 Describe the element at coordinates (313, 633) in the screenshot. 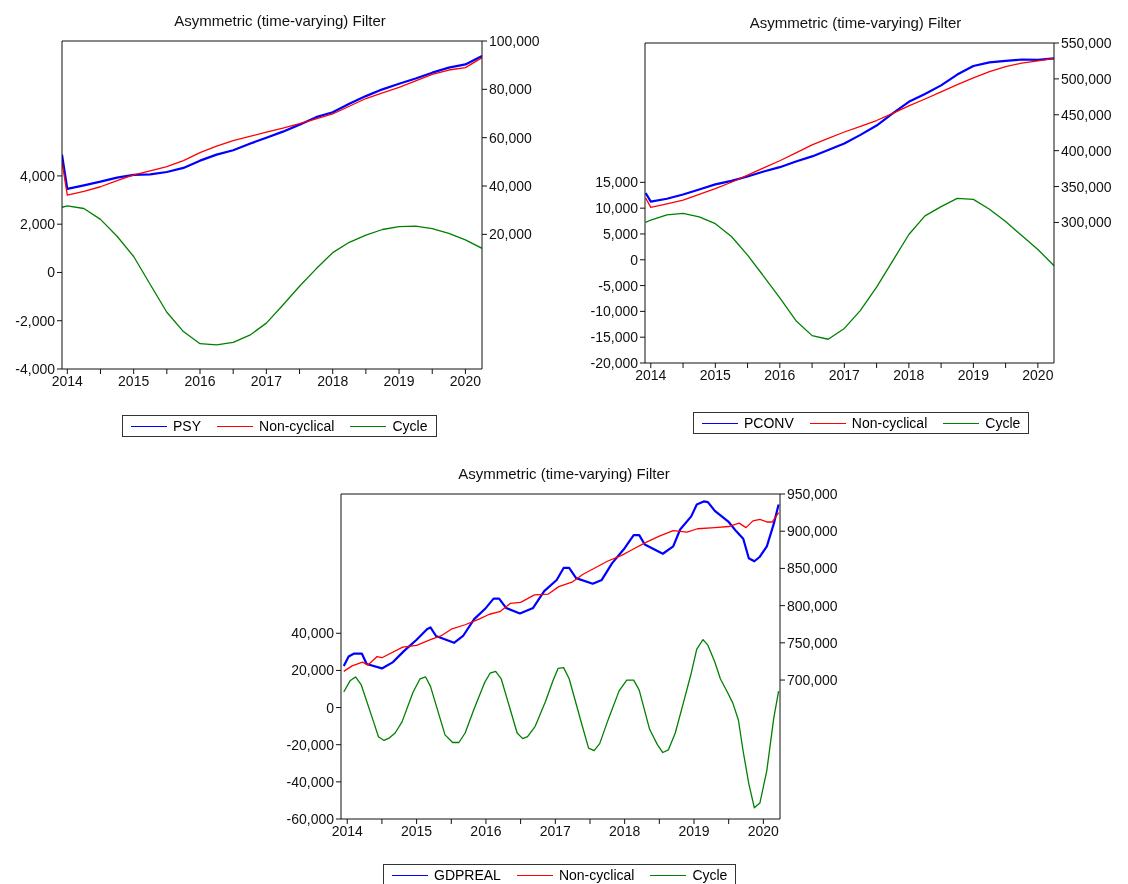

I see `y-tick-label: 40,000` at that location.